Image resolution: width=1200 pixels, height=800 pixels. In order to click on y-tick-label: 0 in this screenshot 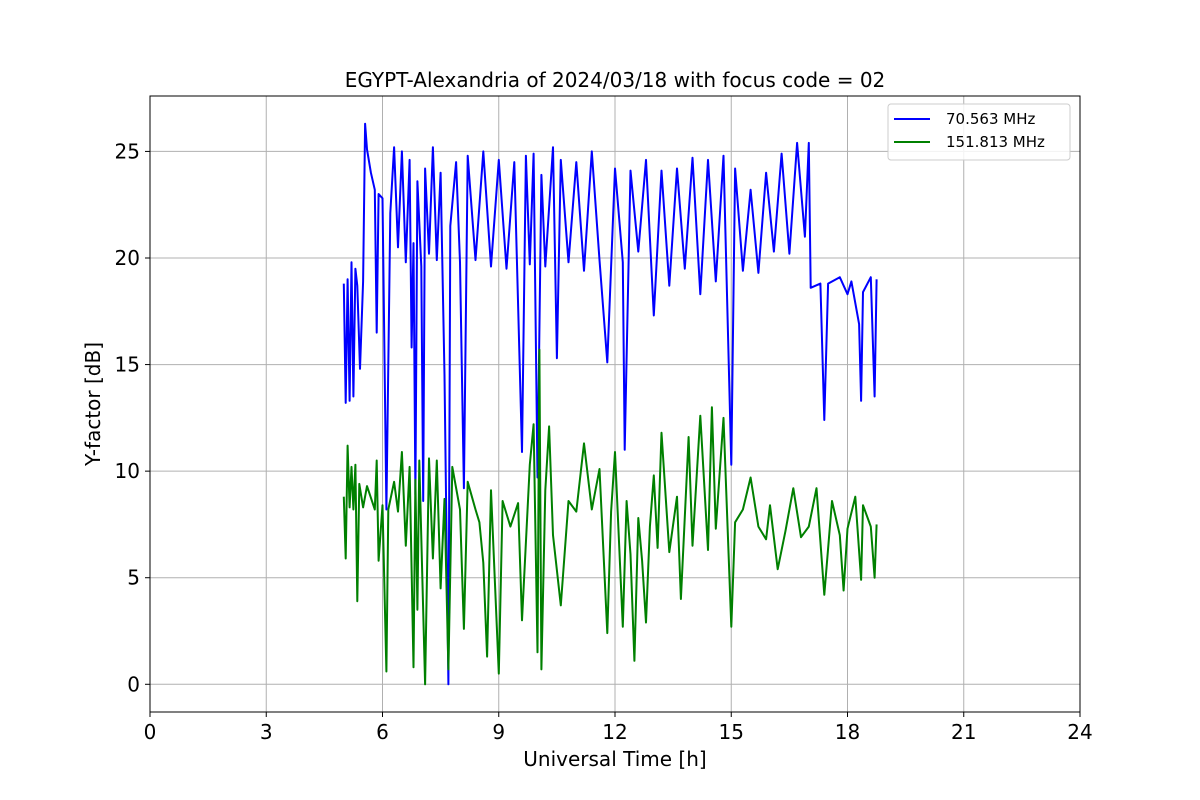, I will do `click(133, 684)`.